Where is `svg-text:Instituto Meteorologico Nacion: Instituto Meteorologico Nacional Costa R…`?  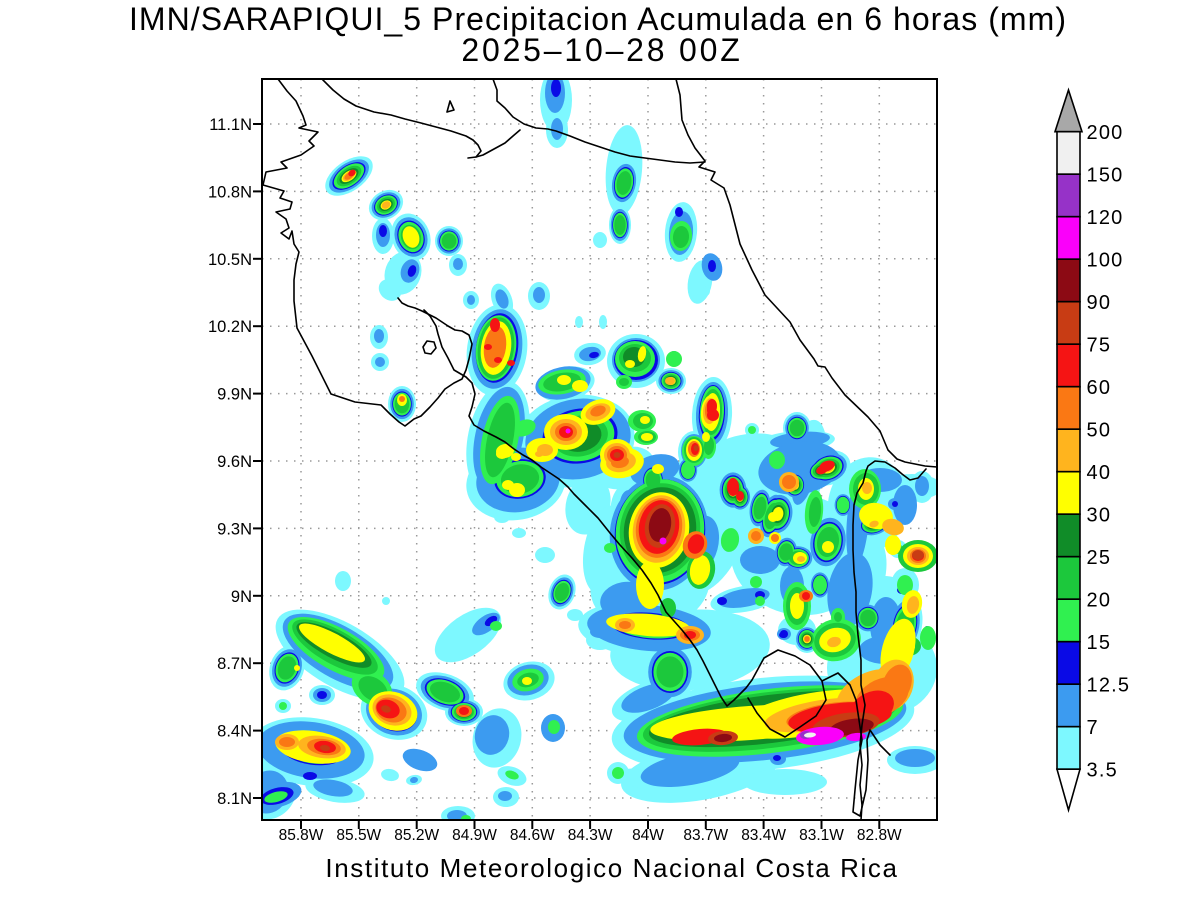 svg-text:Instituto Meteorologico Nacion: Instituto Meteorologico Nacional Costa R… is located at coordinates (611, 868).